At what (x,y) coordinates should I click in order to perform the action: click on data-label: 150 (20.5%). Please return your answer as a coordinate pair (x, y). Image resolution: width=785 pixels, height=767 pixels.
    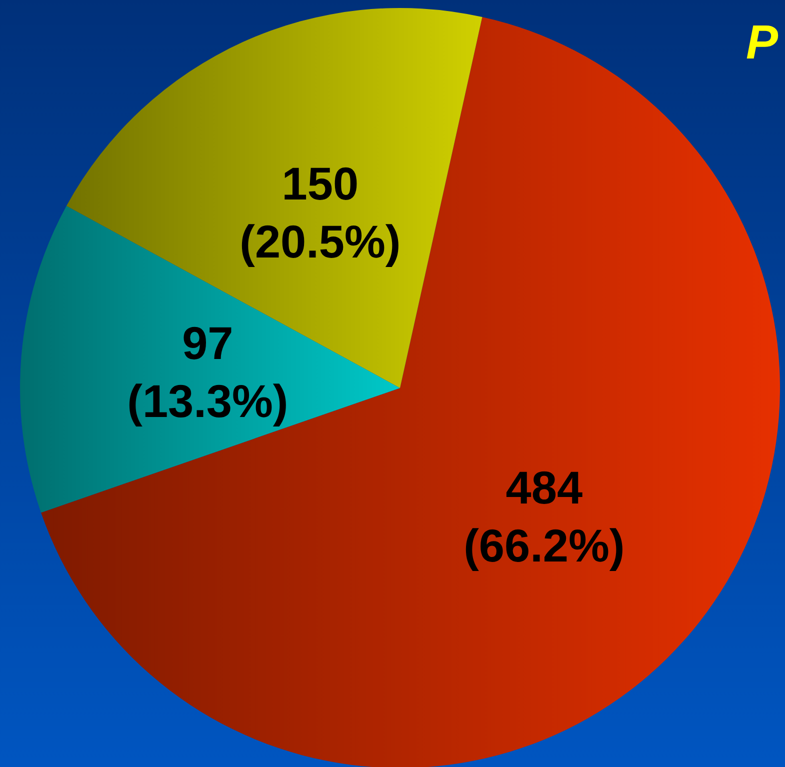
    Looking at the image, I should click on (320, 212).